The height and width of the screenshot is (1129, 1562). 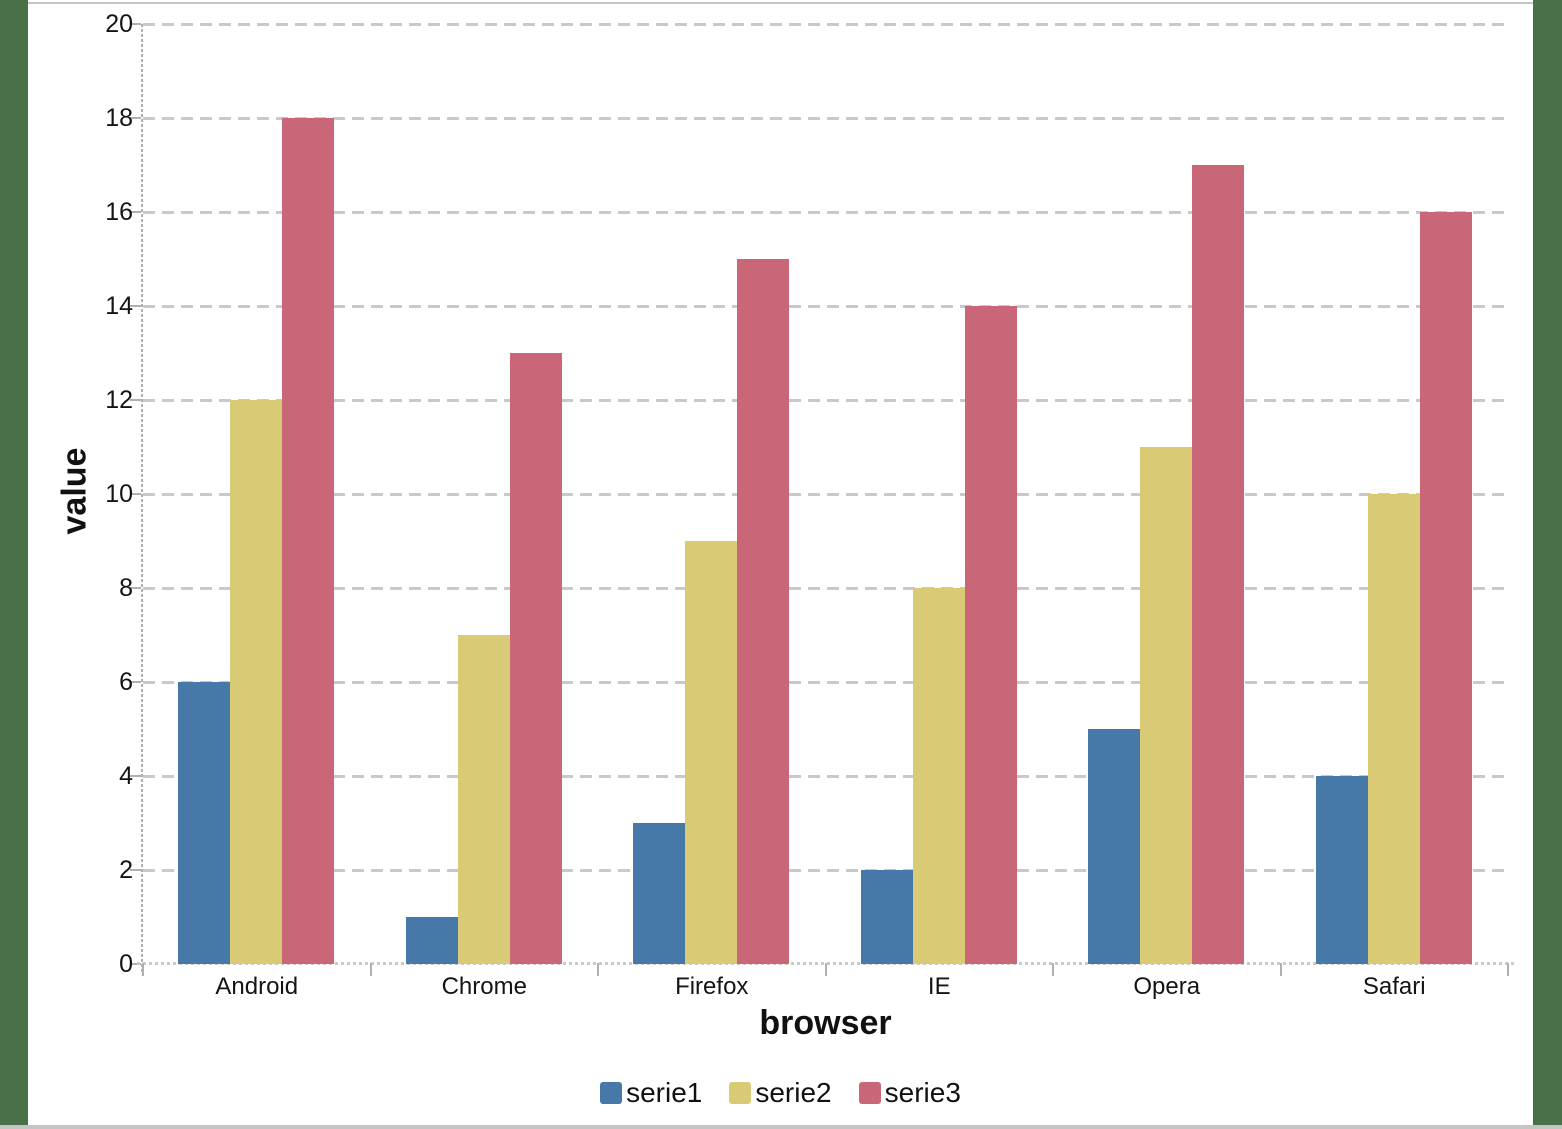 I want to click on left-background-strip, so click(x=14, y=562).